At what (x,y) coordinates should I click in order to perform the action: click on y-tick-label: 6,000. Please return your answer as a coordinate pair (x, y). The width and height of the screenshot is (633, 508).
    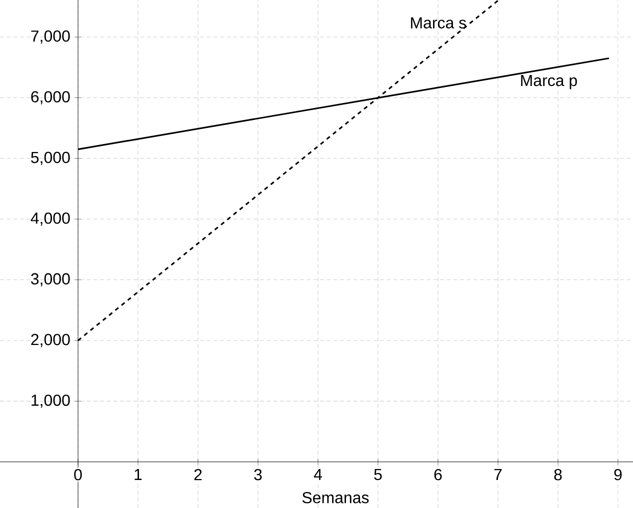
    Looking at the image, I should click on (50, 97).